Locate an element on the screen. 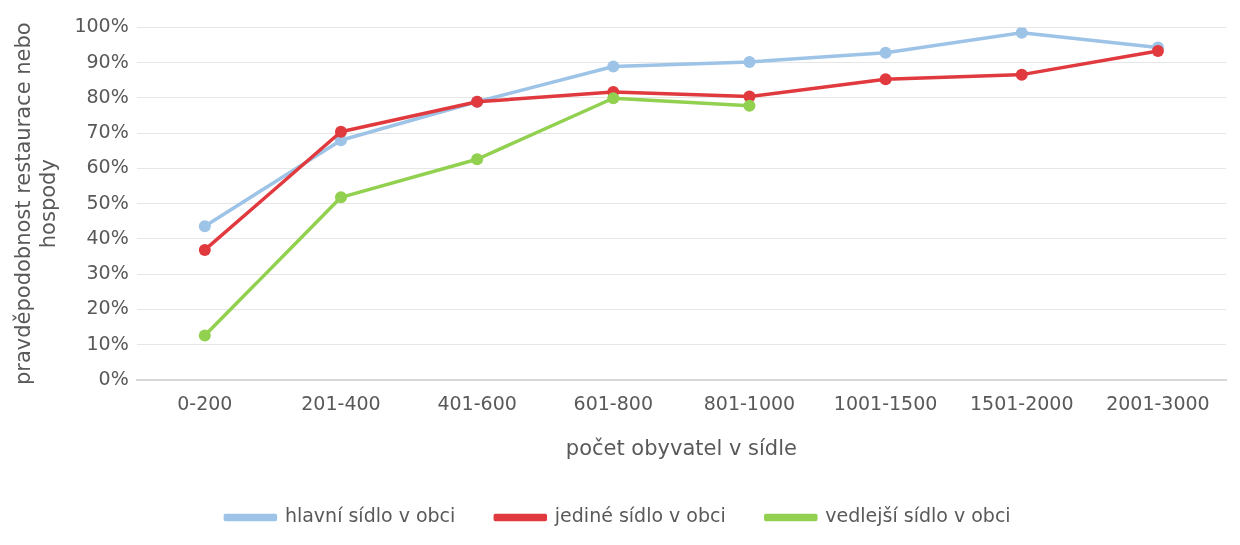  legend-label: jediné sídlo v obci is located at coordinates (639, 515).